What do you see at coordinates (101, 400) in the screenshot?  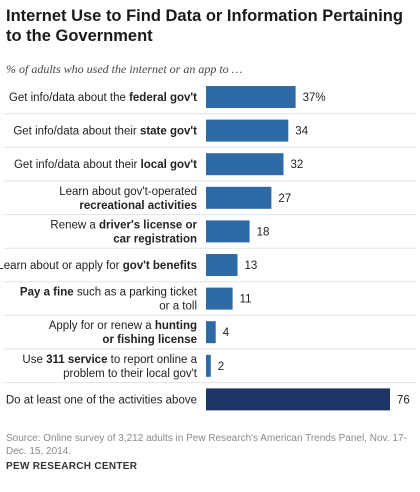 I see `category-label: Do at least one of the activities above` at bounding box center [101, 400].